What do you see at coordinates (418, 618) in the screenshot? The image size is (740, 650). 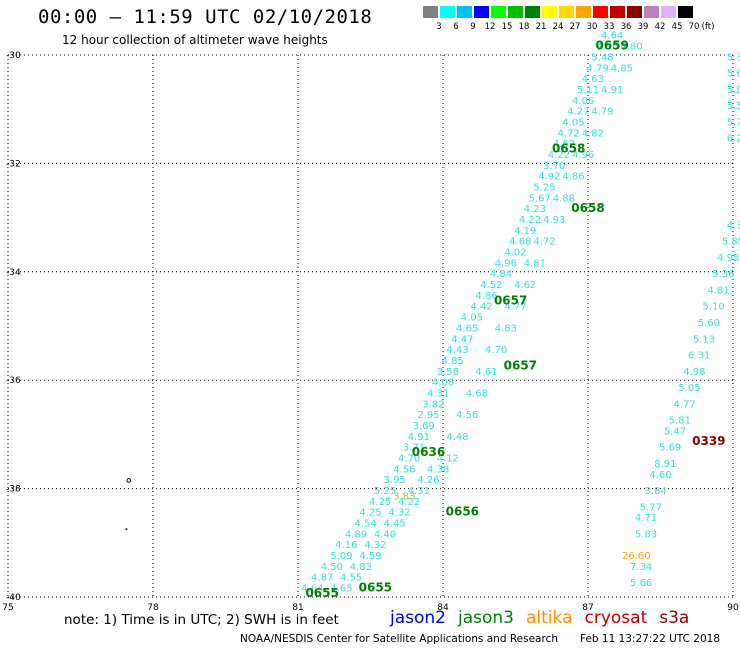 I see `legend-item-jason2: jason2` at bounding box center [418, 618].